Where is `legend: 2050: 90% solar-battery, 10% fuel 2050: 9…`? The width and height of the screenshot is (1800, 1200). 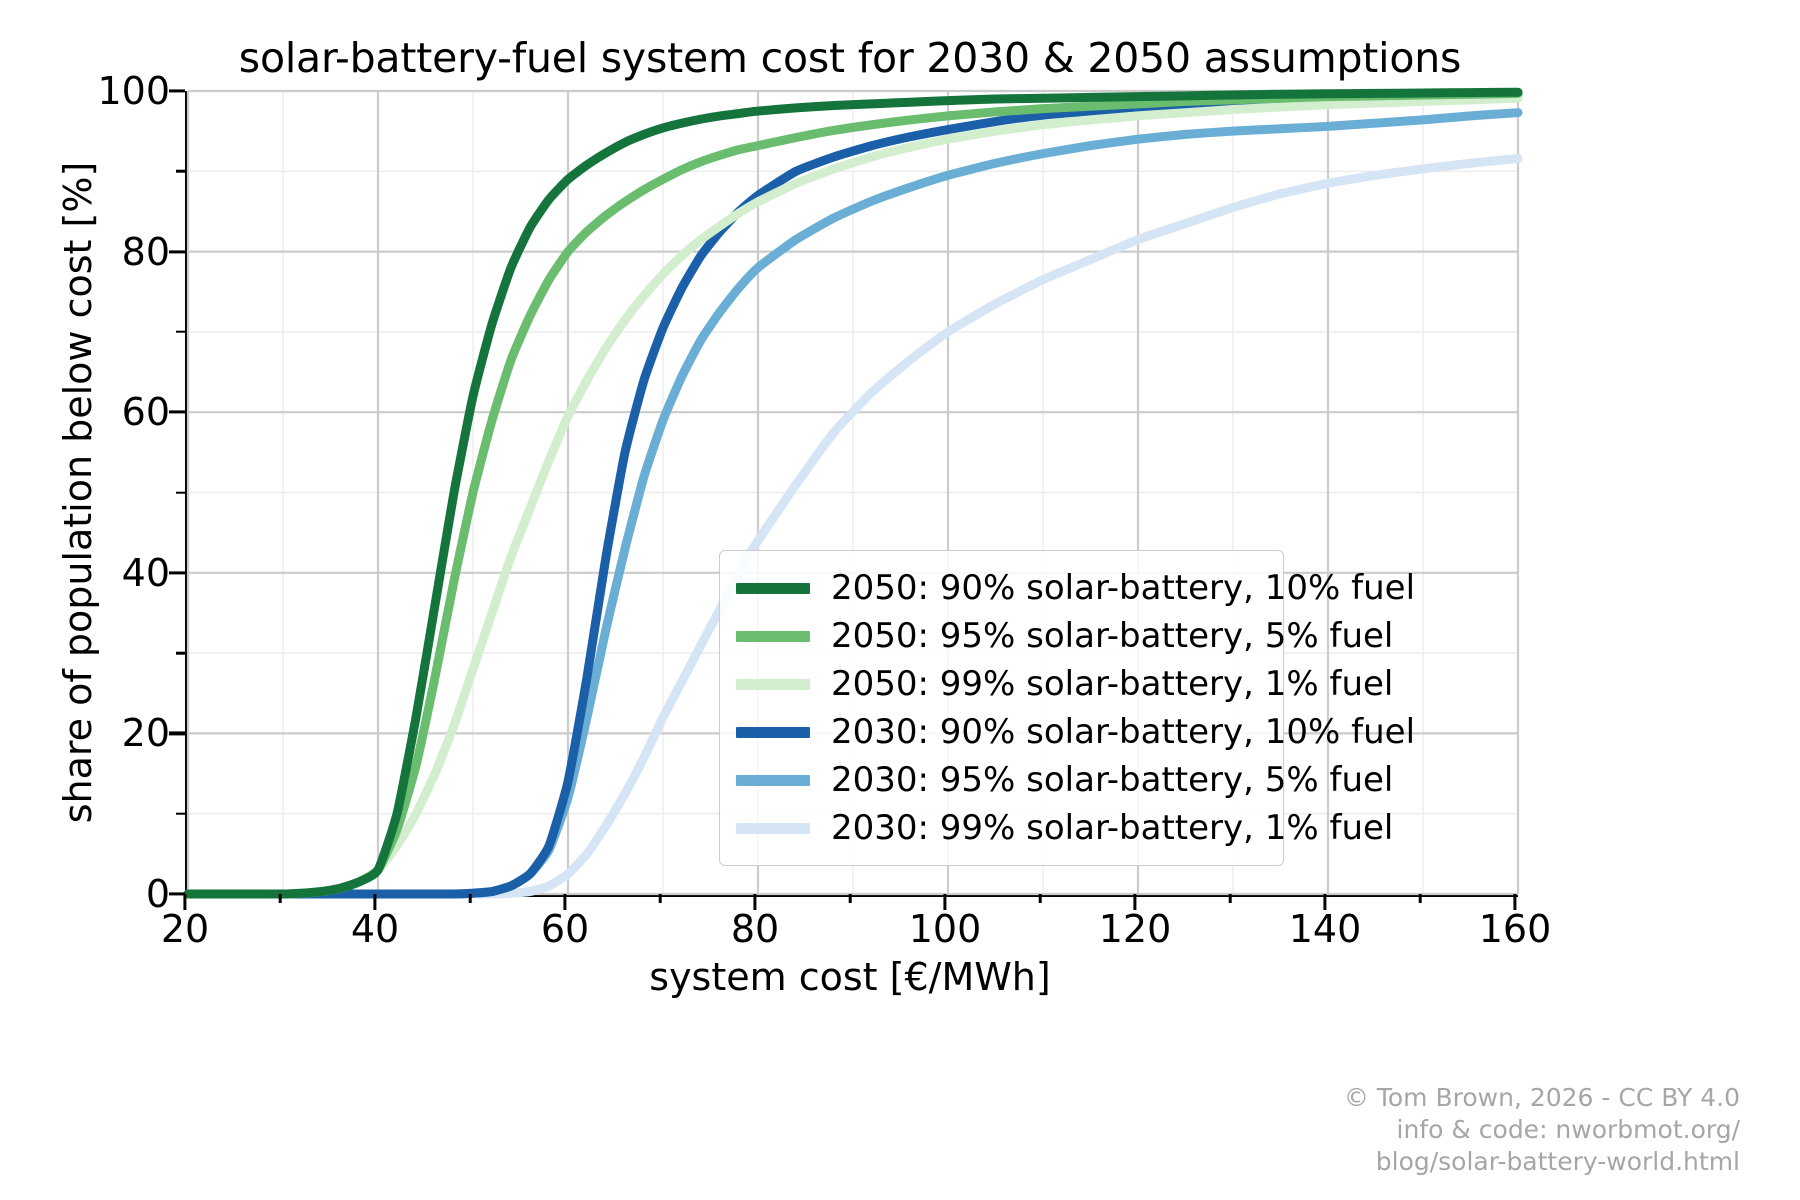 legend: 2050: 90% solar-battery, 10% fuel 2050: 9… is located at coordinates (1067, 708).